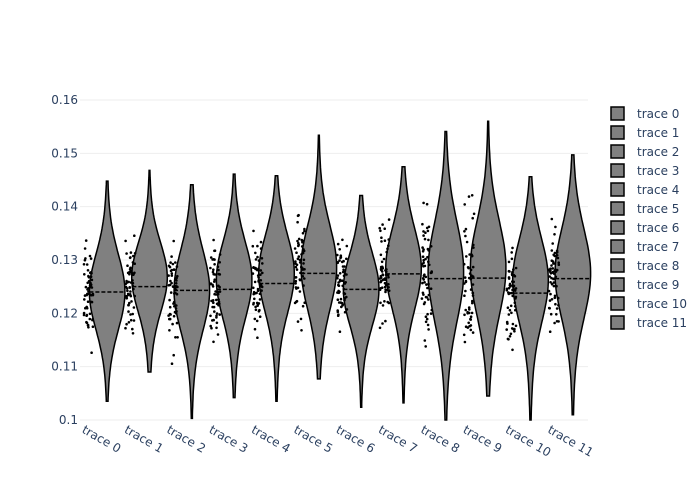  Describe the element at coordinates (644, 227) in the screenshot. I see `legend-item-6: trace 6` at that location.